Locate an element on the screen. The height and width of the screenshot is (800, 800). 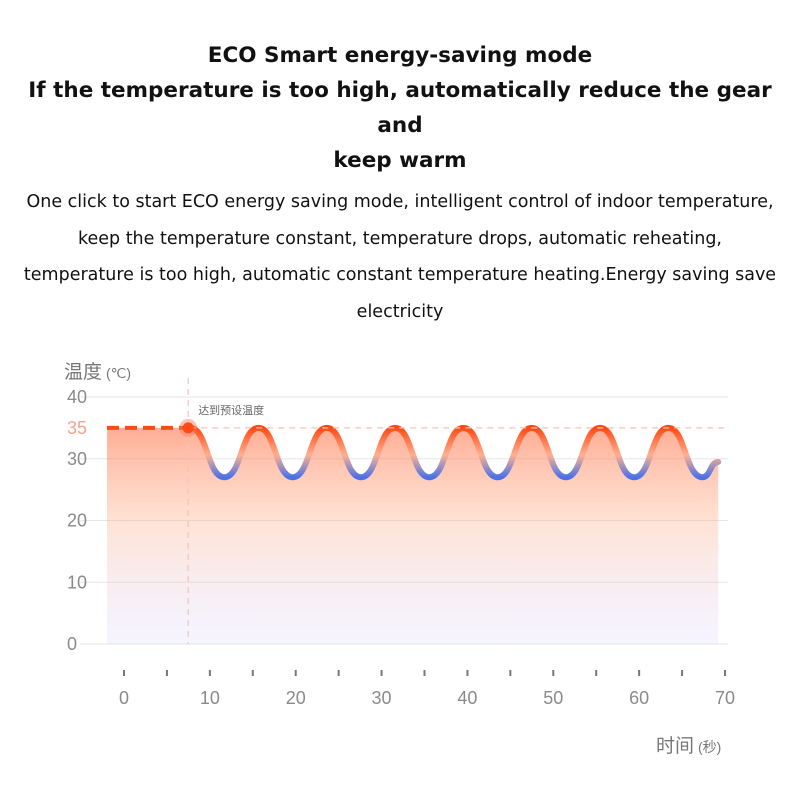
x-tick-label: 0 is located at coordinates (124, 698).